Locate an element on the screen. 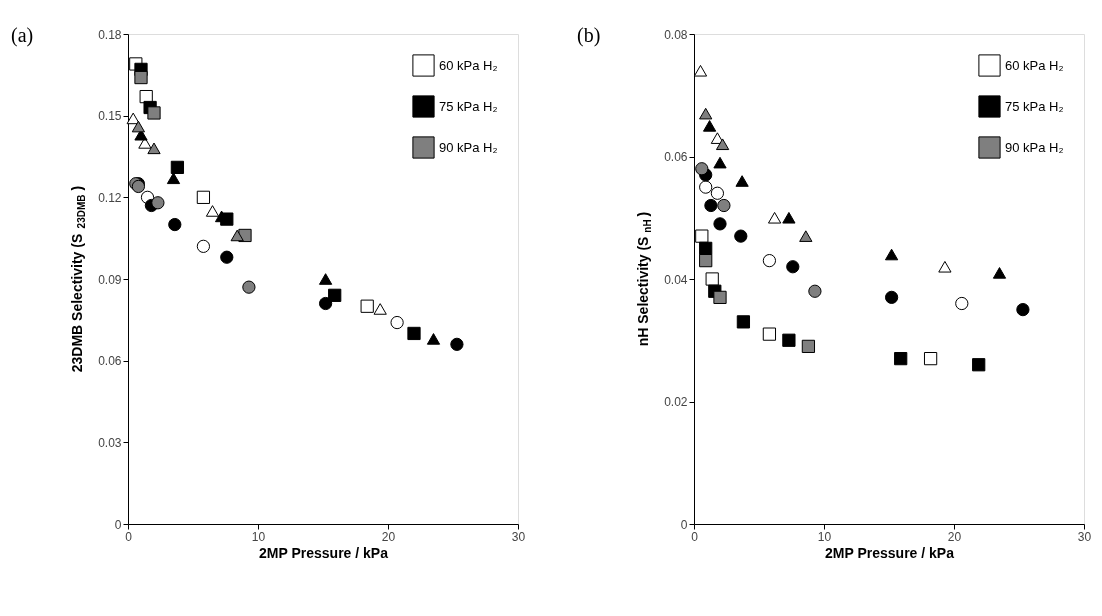  y-tick-label: 0.03 is located at coordinates (110, 442).